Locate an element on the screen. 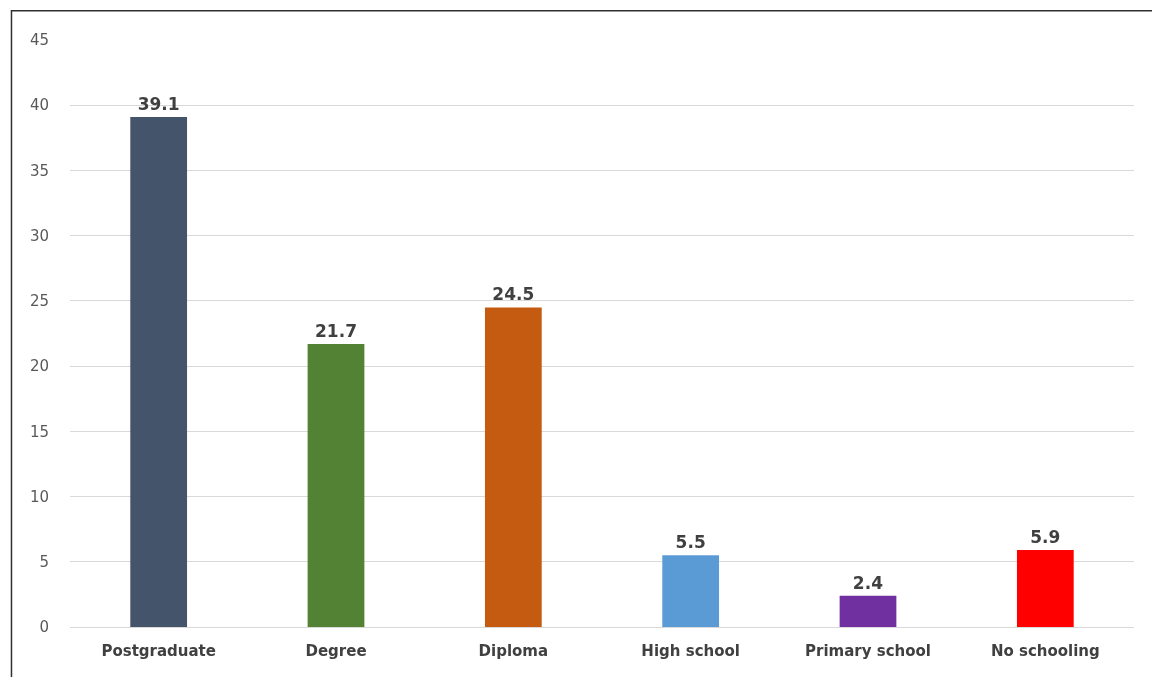  y-tick-label: 5 is located at coordinates (44, 562).